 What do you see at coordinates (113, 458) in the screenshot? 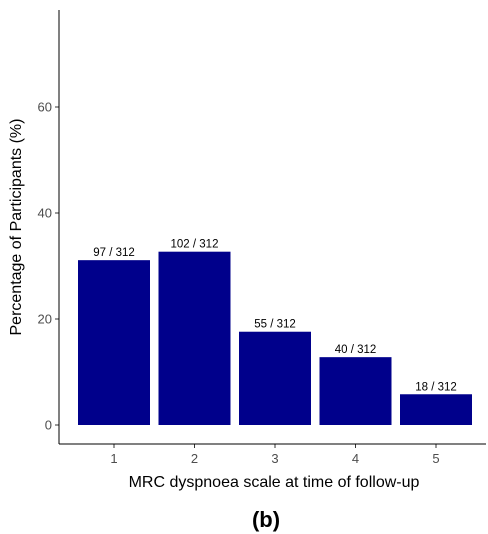
I see `x-tick-label: 1` at bounding box center [113, 458].